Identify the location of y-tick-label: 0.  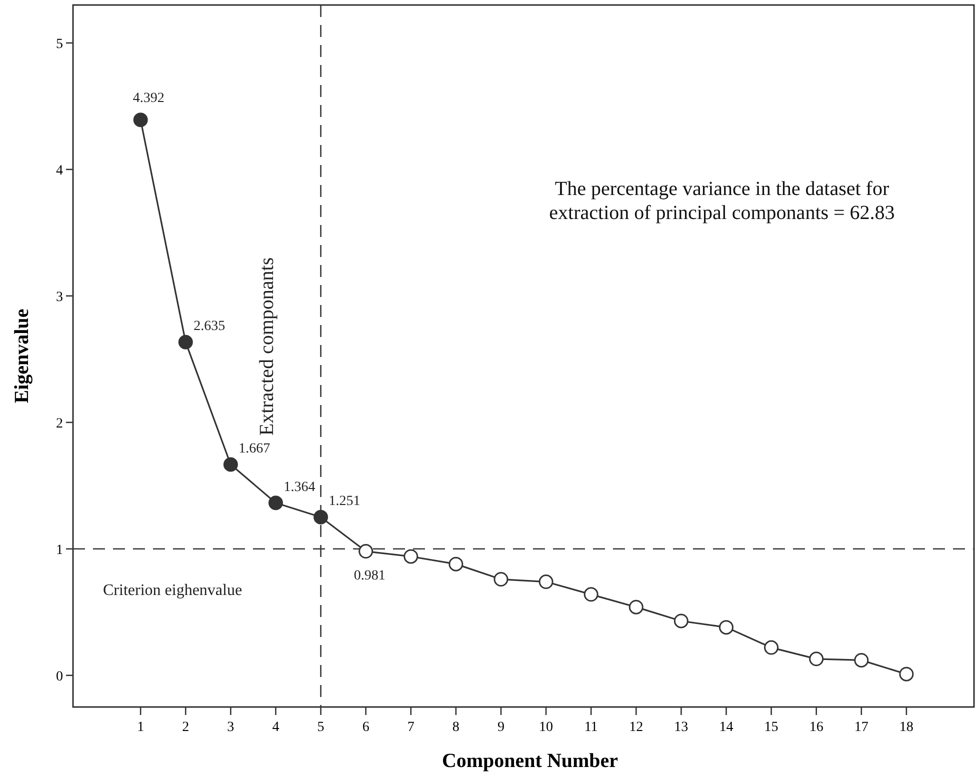
(59, 676).